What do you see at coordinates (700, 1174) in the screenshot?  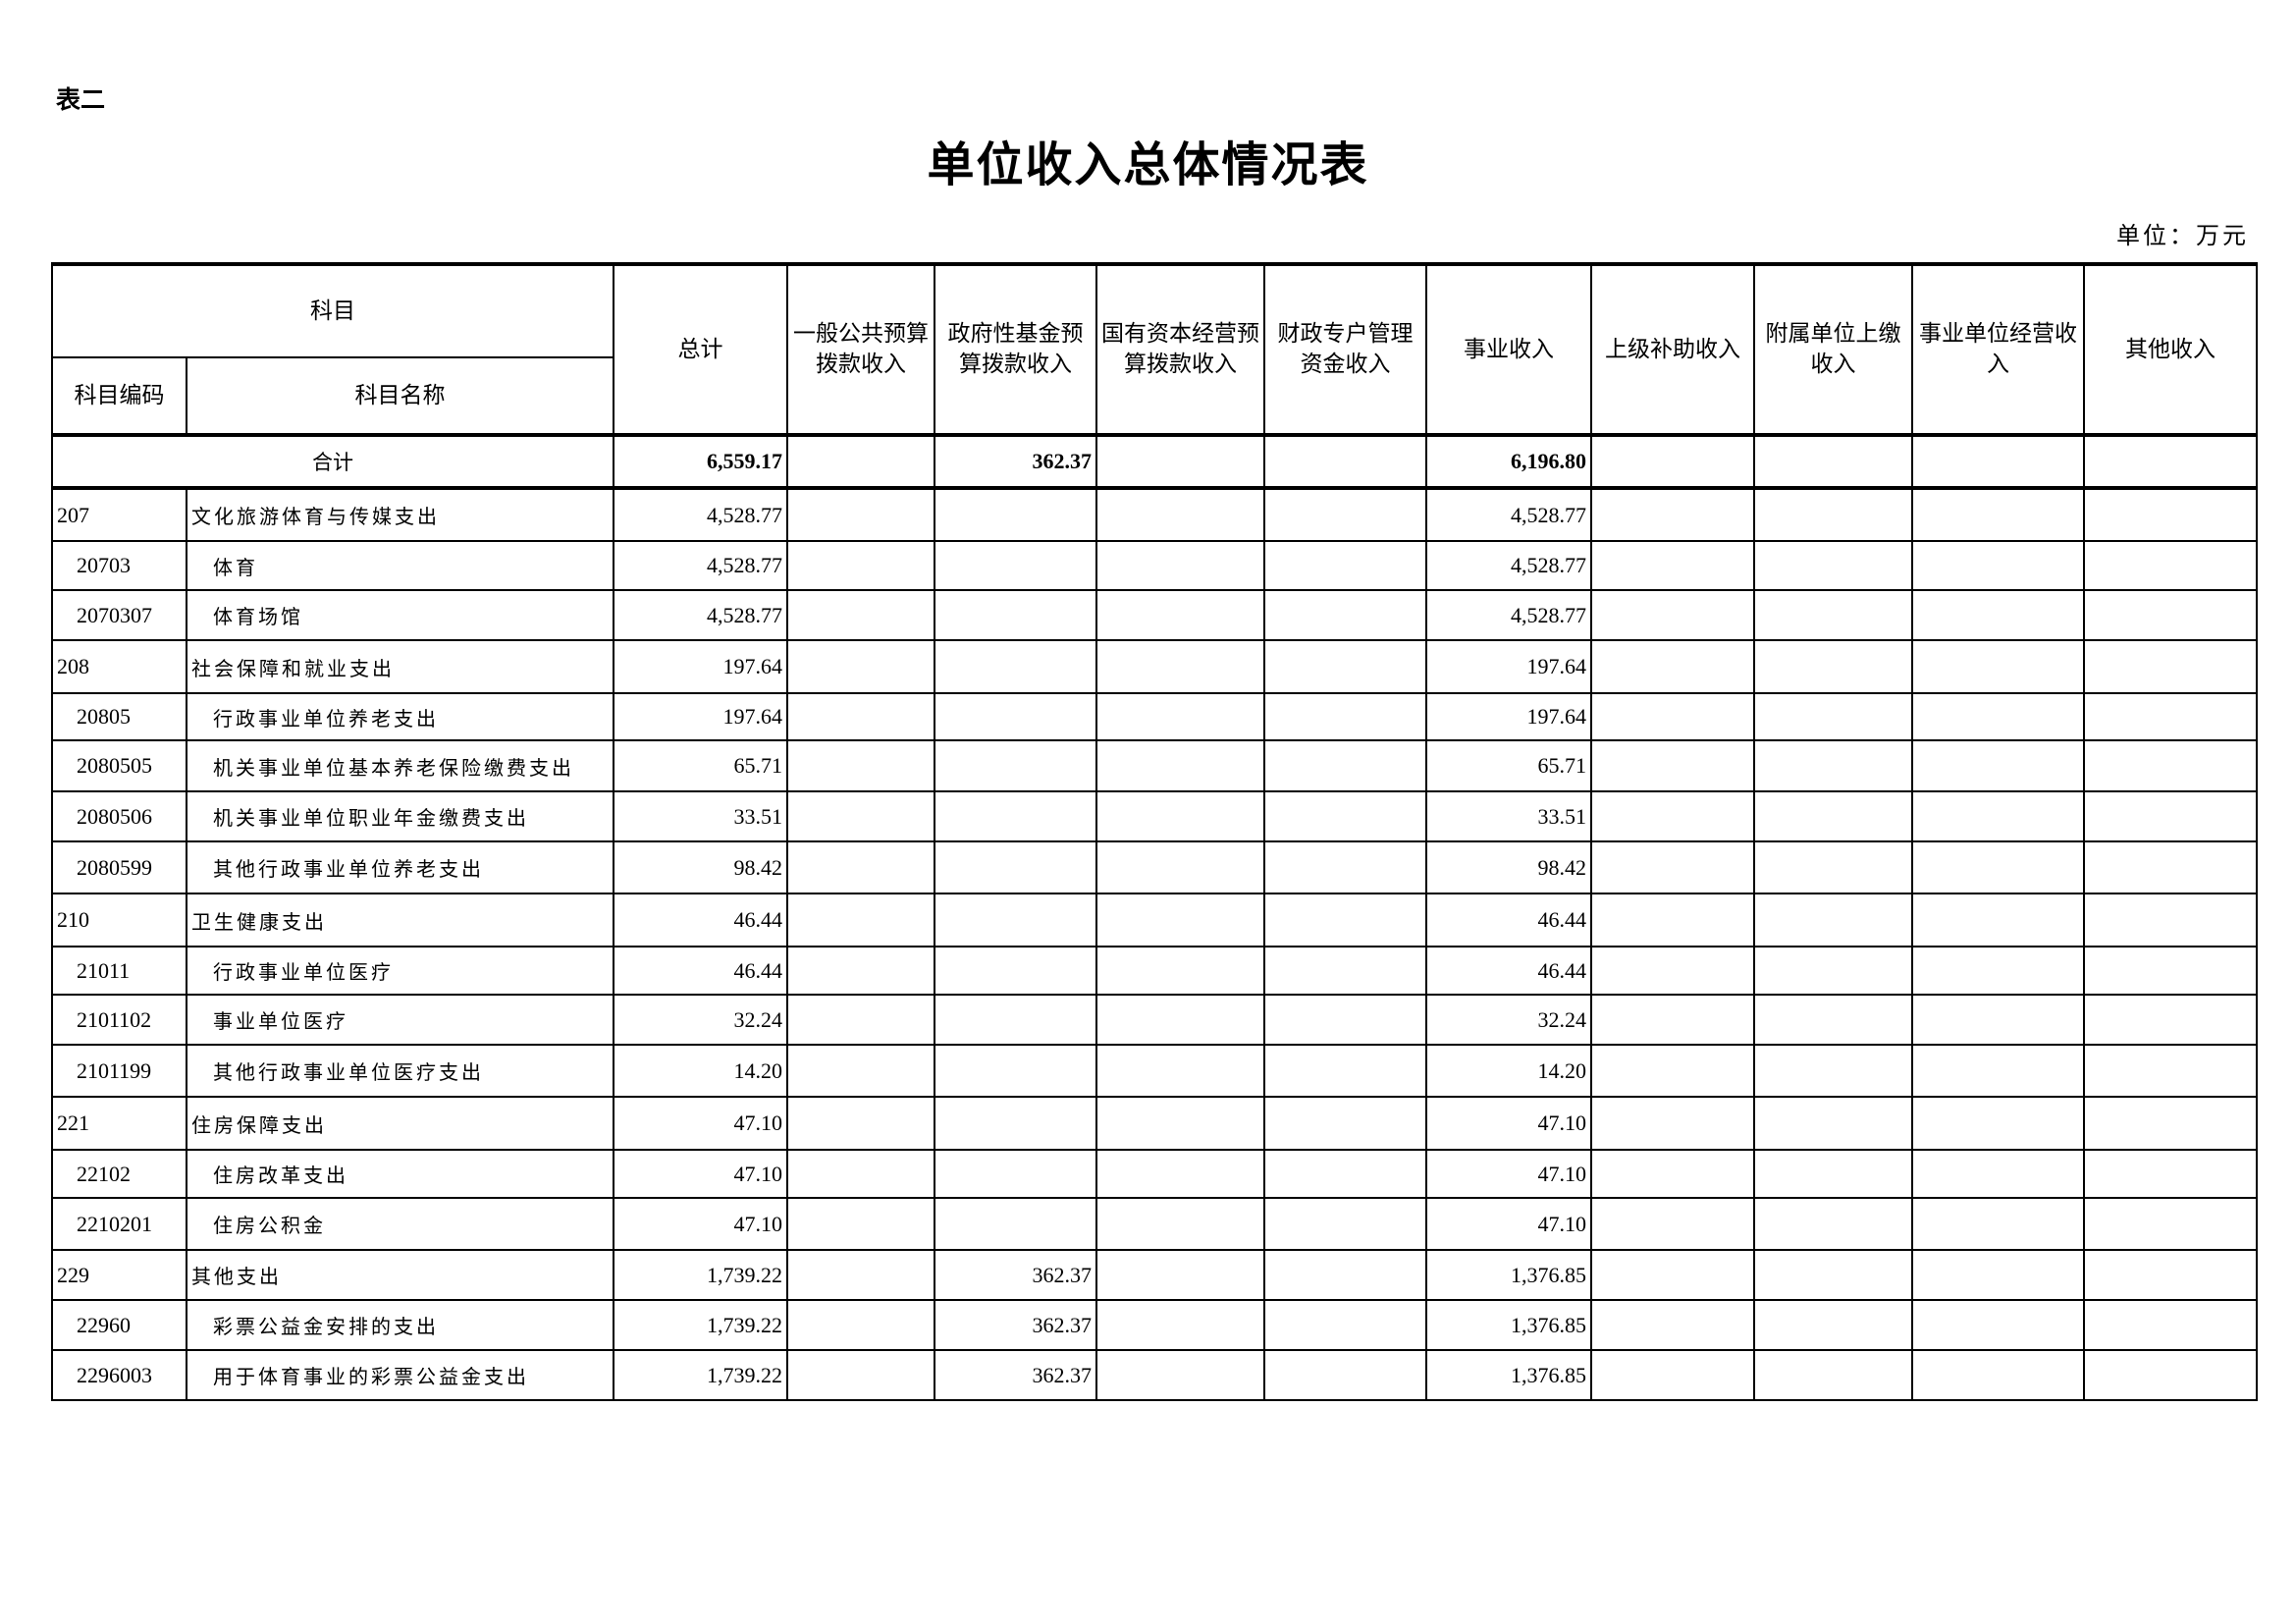 I see `cell-value: 47.10` at bounding box center [700, 1174].